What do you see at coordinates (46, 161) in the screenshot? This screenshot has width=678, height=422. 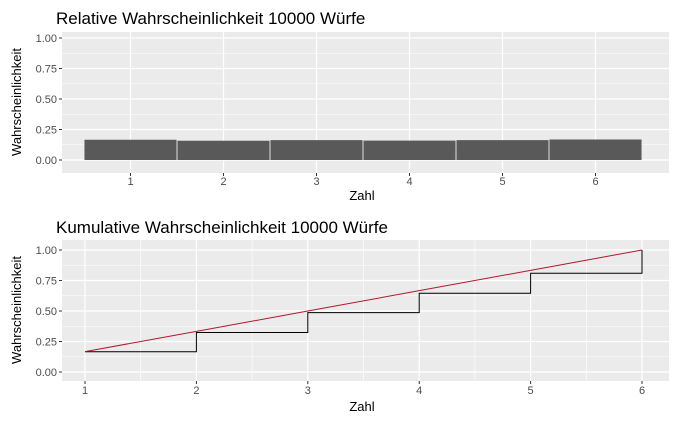 I see `chart-1-y-tick-label: 0.00` at bounding box center [46, 161].